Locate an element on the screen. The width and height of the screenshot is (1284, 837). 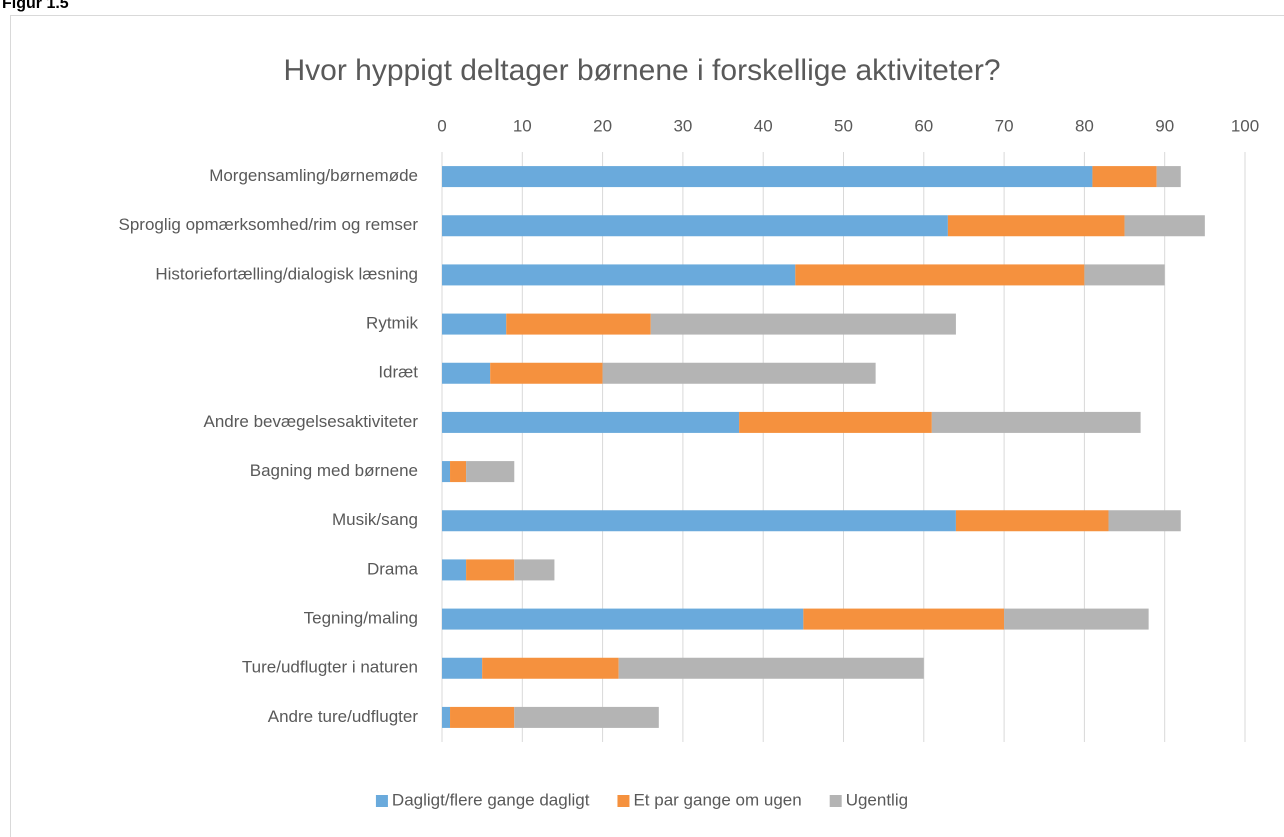
x-tick-label: 10 is located at coordinates (522, 125).